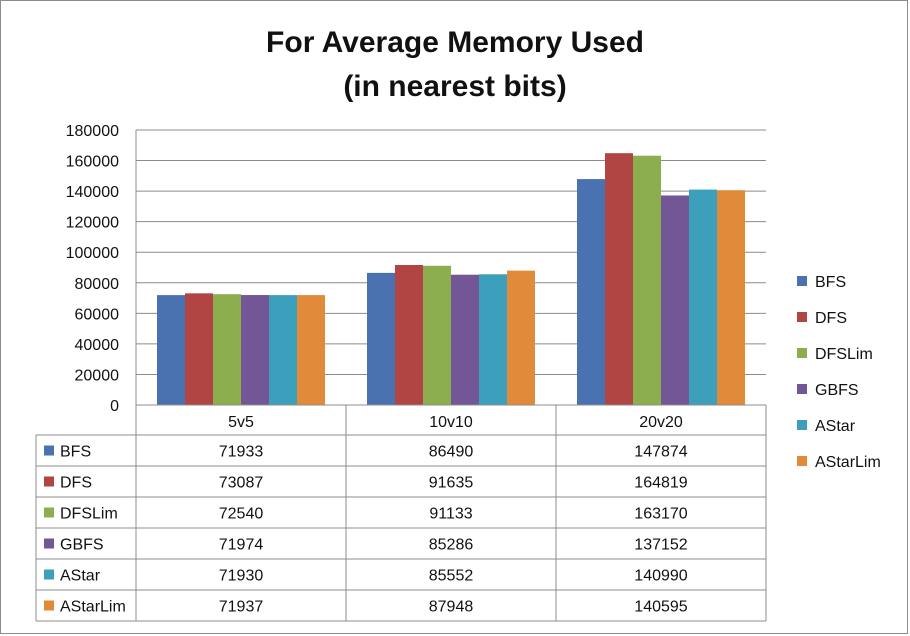 The width and height of the screenshot is (910, 636). What do you see at coordinates (454, 86) in the screenshot?
I see `chart-title-line-2: (in nearest bits)` at bounding box center [454, 86].